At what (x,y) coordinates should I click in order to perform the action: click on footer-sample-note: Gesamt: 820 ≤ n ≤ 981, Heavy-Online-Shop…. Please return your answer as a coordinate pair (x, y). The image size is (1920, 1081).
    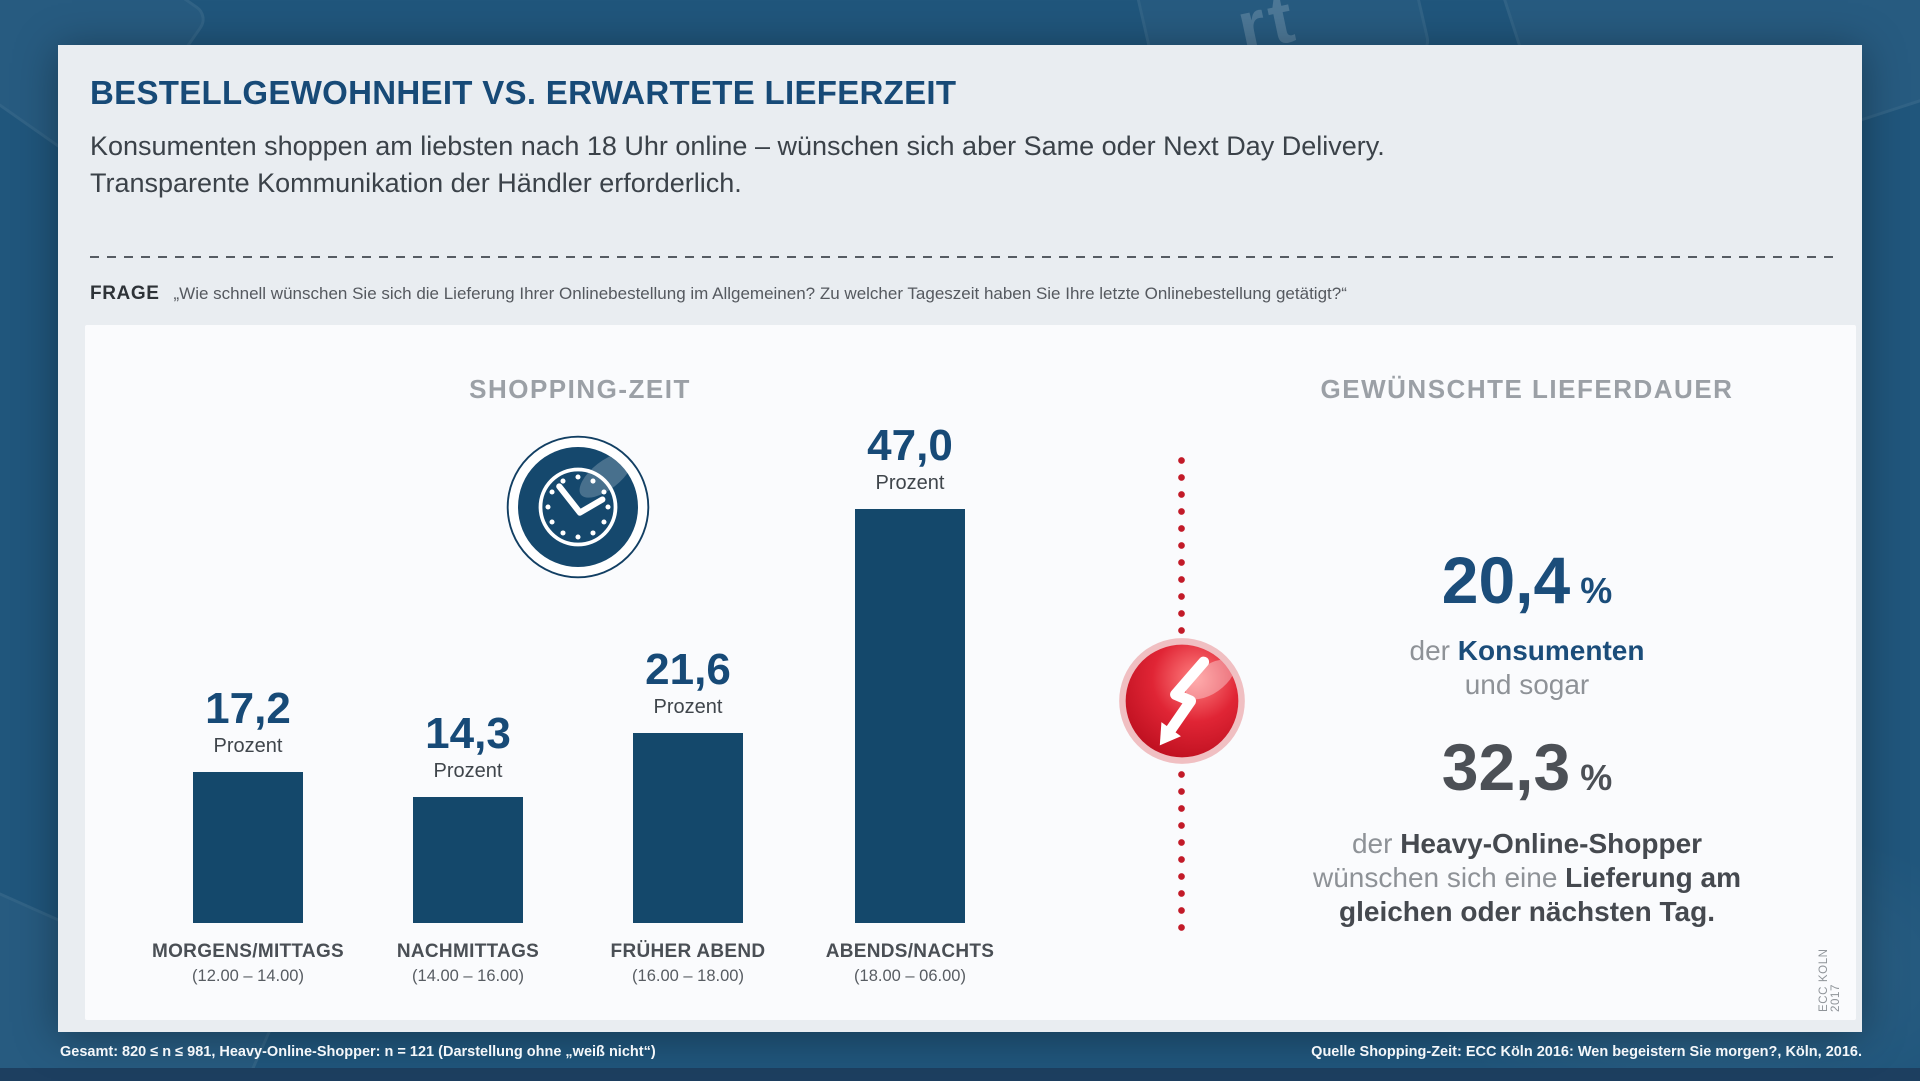
    Looking at the image, I should click on (358, 1052).